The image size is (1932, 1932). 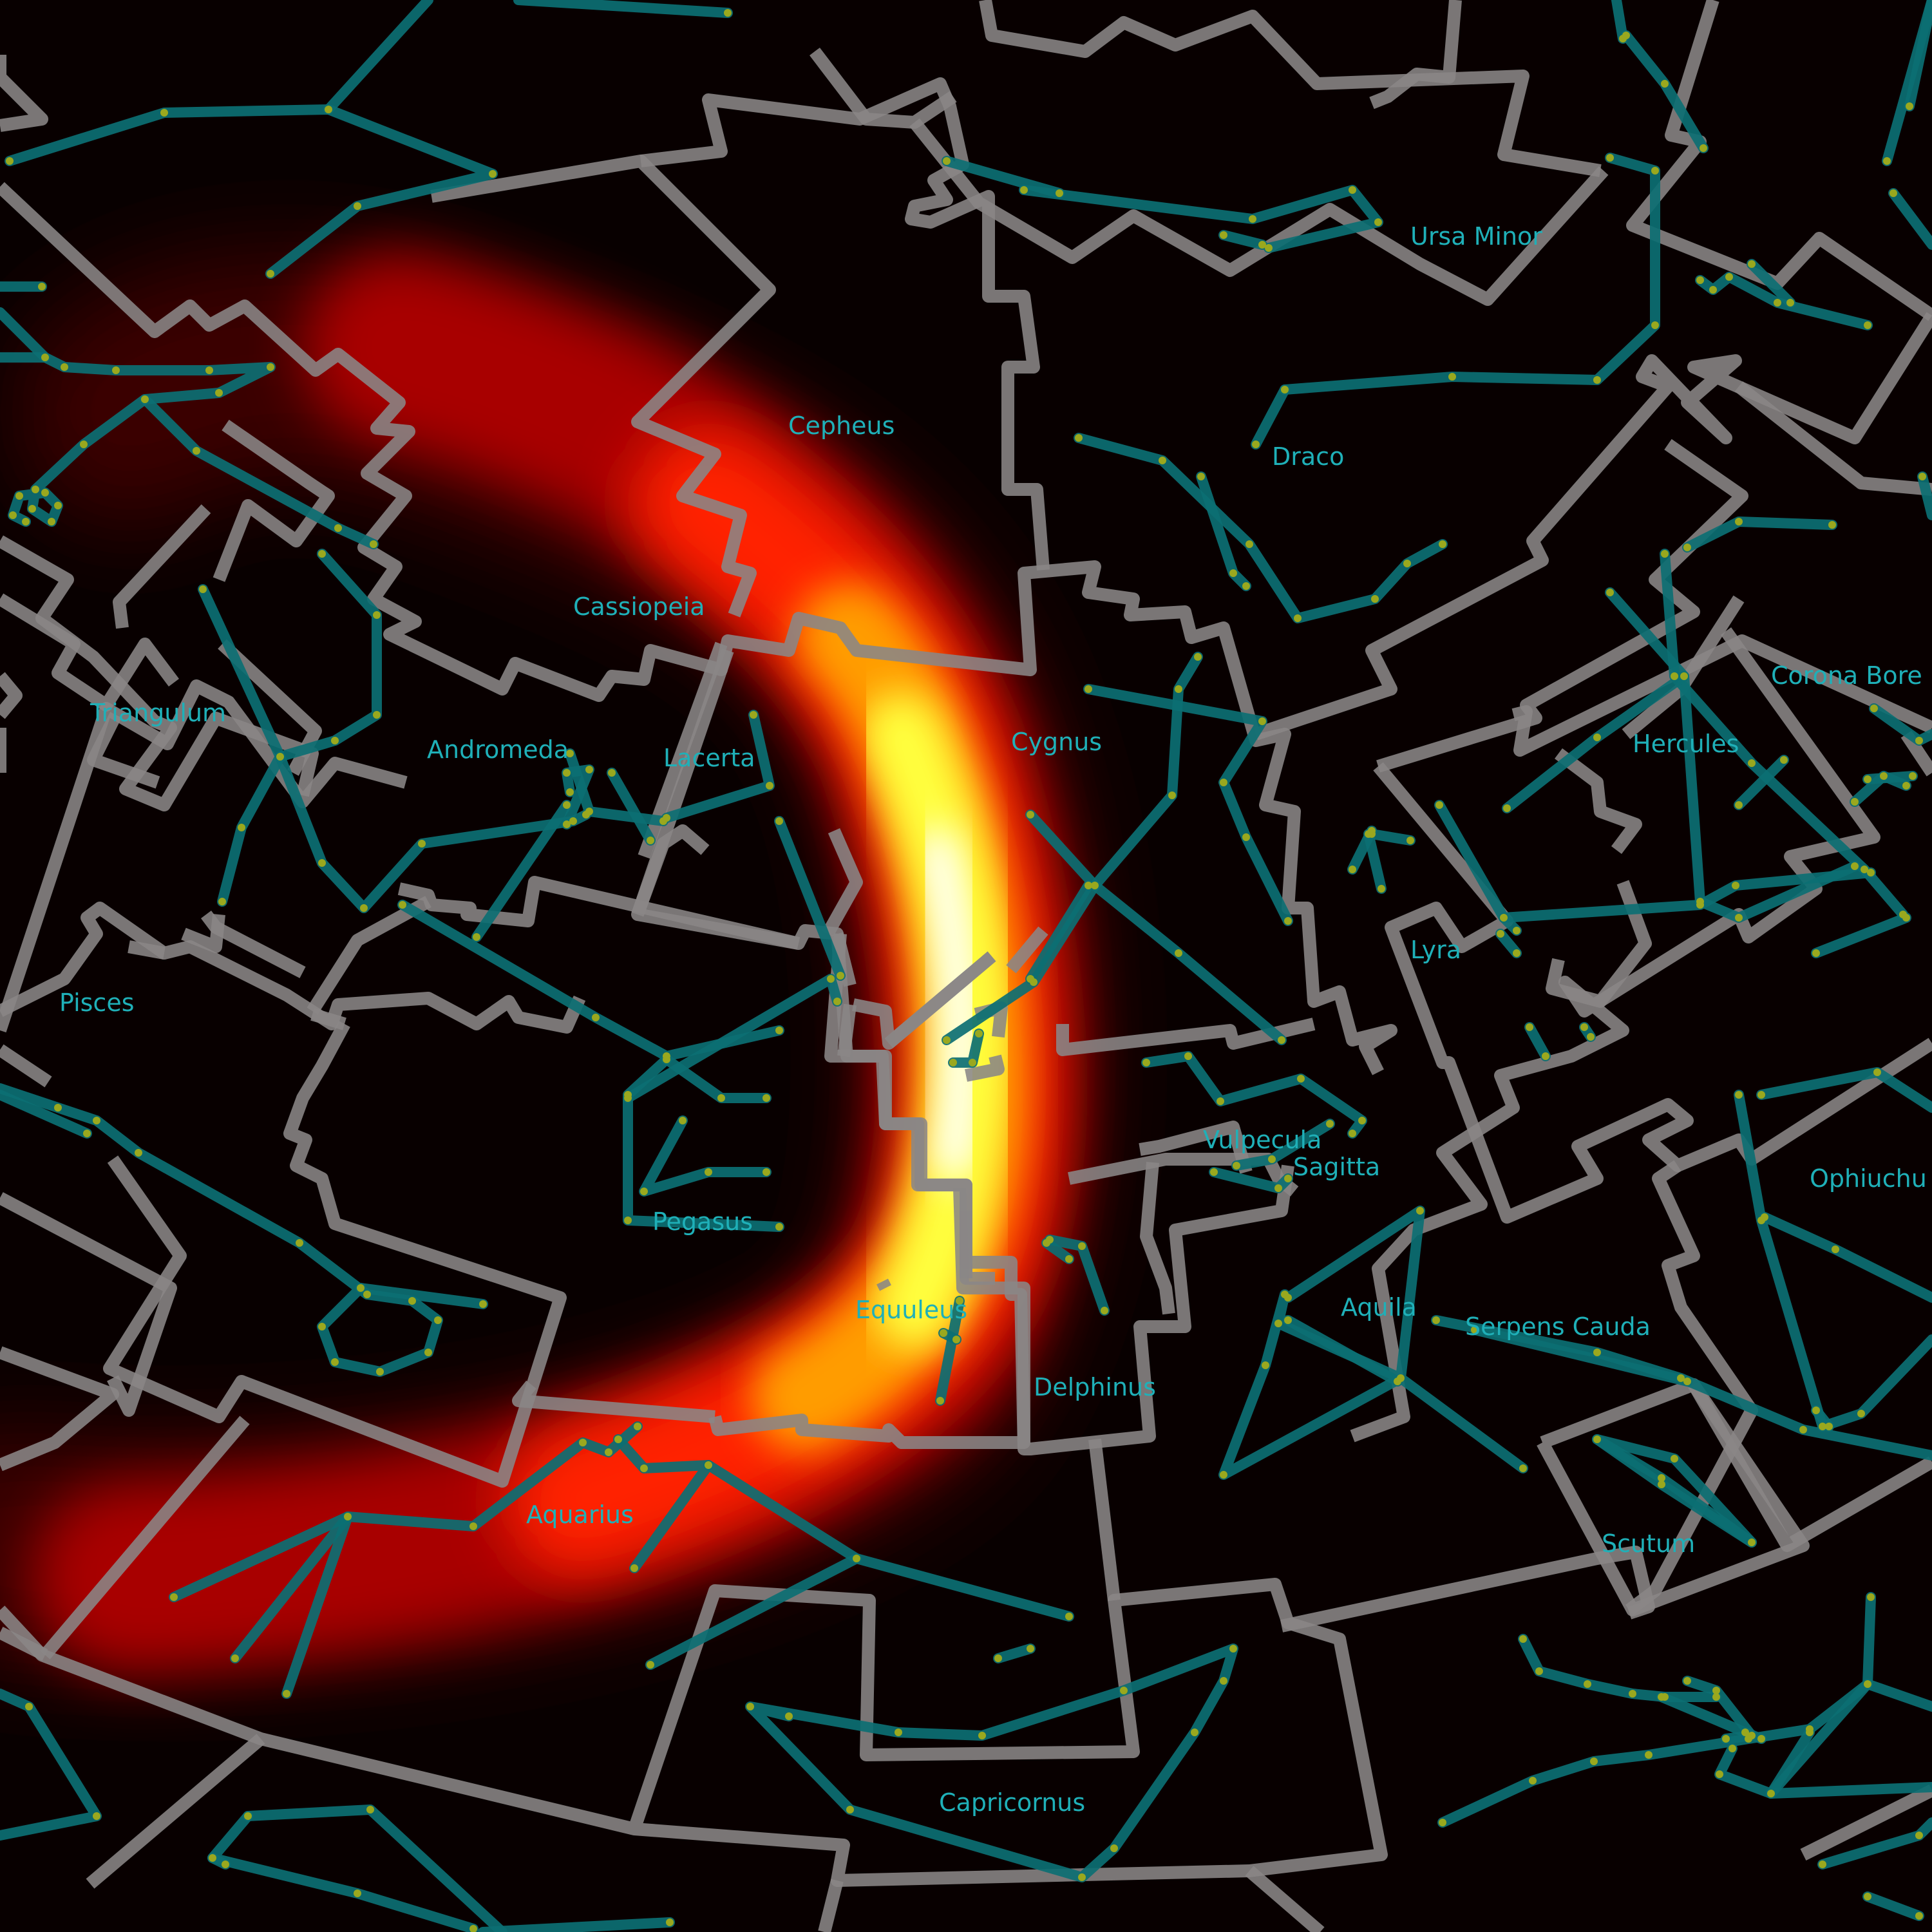 What do you see at coordinates (97, 1003) in the screenshot?
I see `label-pisces: Pisces` at bounding box center [97, 1003].